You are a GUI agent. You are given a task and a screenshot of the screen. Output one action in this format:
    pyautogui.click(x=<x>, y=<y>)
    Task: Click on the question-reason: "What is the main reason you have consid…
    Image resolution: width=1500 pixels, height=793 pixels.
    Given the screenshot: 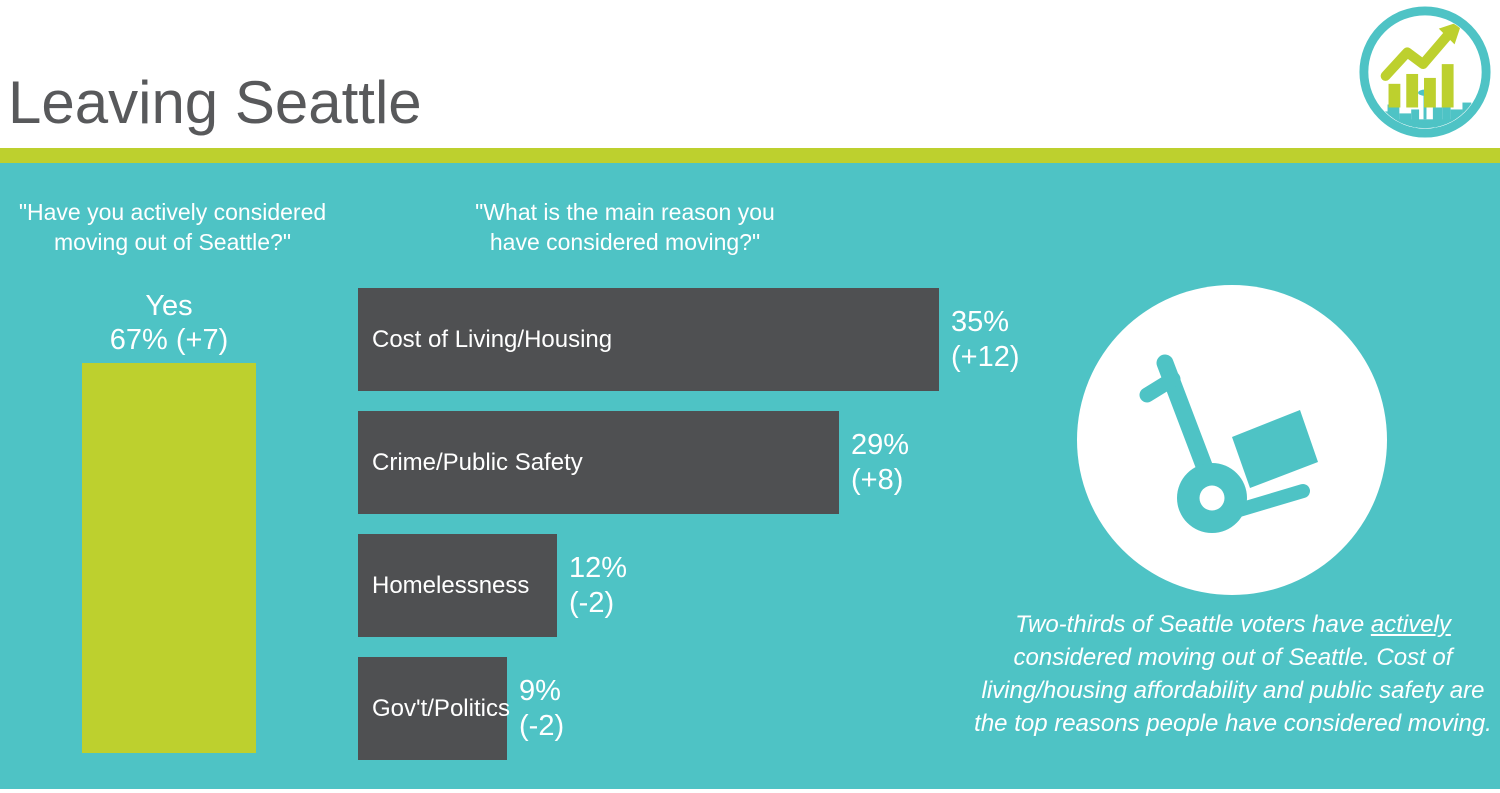 What is the action you would take?
    pyautogui.click(x=625, y=227)
    